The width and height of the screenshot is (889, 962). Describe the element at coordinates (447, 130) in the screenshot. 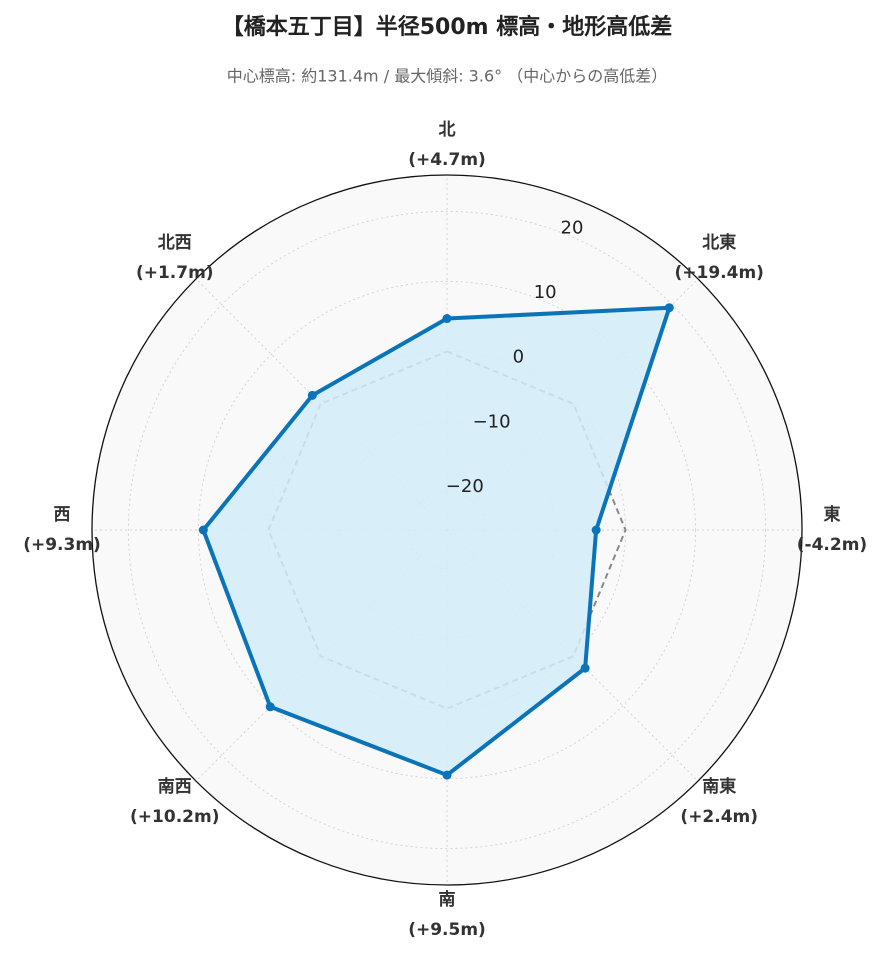

I see `category-label: 北` at that location.